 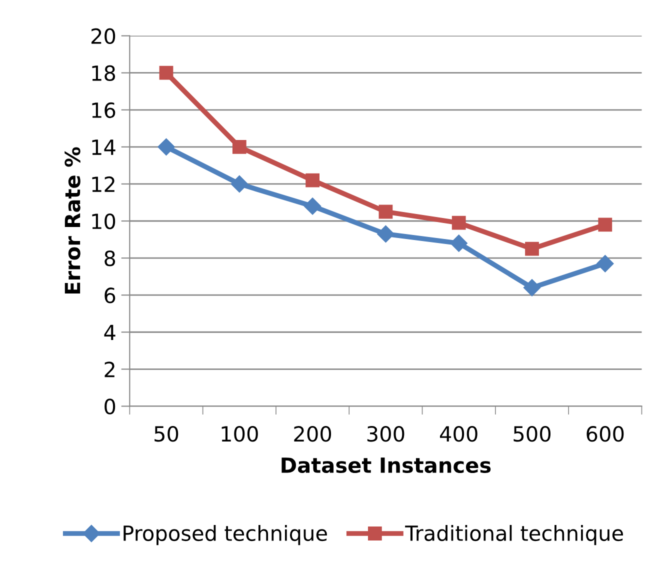 I want to click on y-axis-title: Error Rate %, so click(x=72, y=220).